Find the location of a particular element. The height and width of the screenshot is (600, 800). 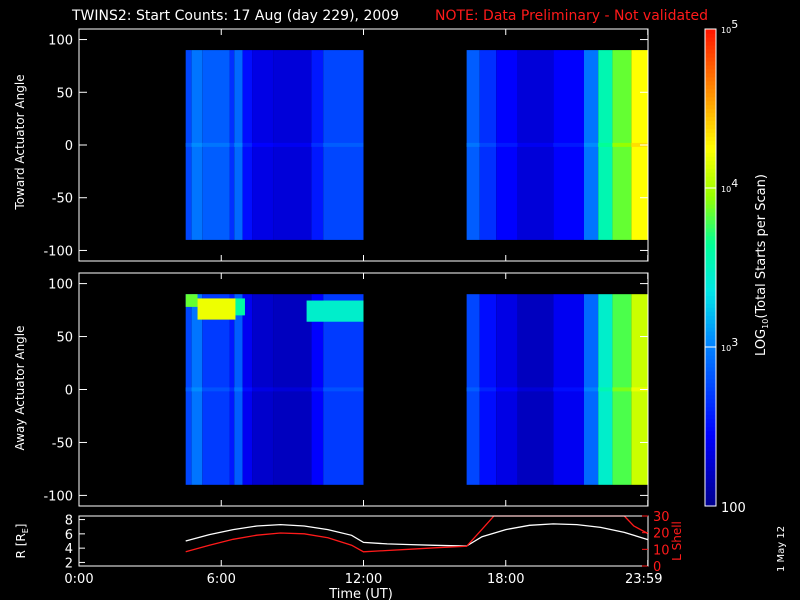

r-axis-label: R [RE] is located at coordinates (22, 541).